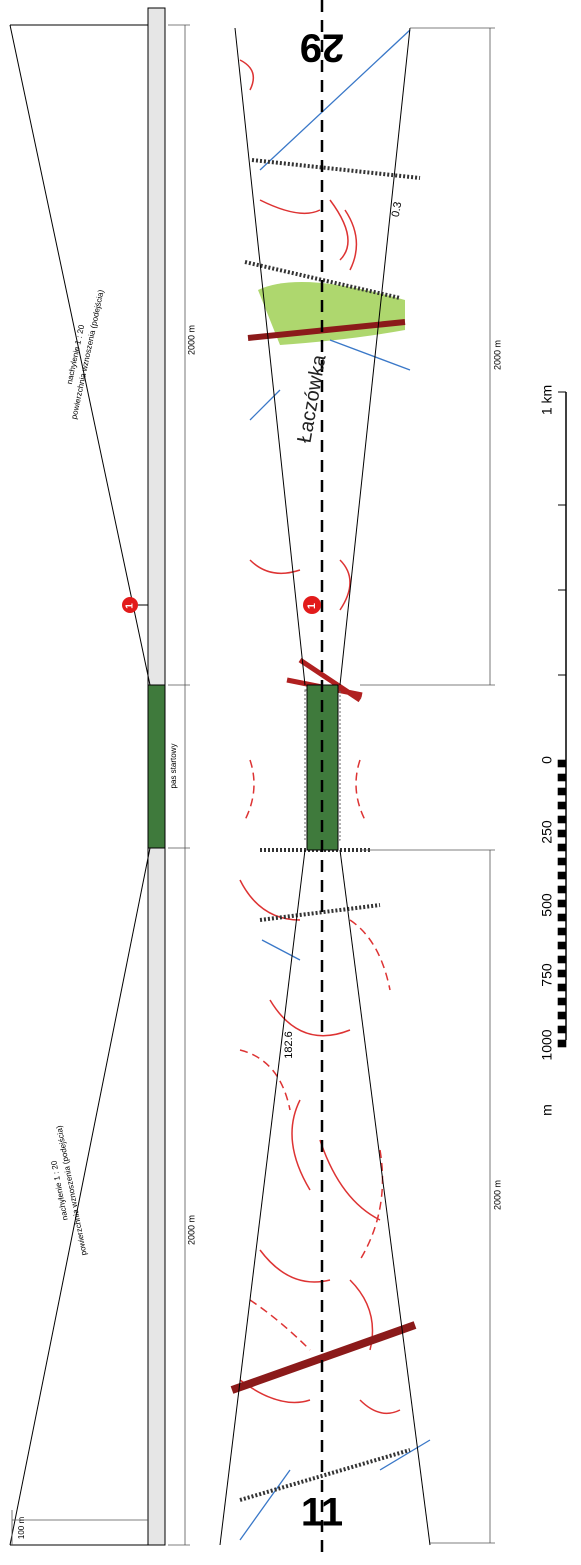 The width and height of the screenshot is (581, 1565). What do you see at coordinates (547, 832) in the screenshot?
I see `scale-label: 250` at bounding box center [547, 832].